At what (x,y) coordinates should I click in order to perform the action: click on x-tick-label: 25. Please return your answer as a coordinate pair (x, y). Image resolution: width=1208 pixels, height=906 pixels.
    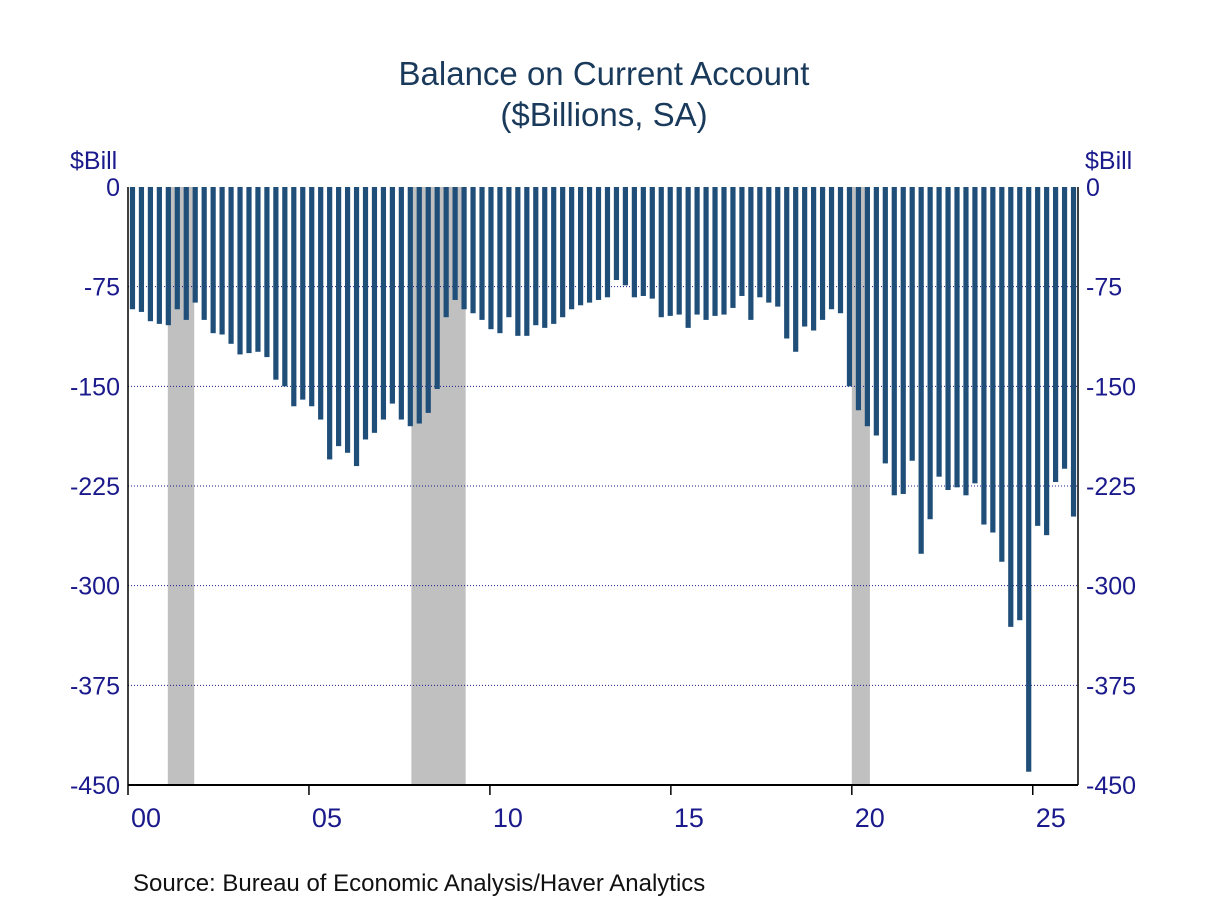
    Looking at the image, I should click on (1051, 818).